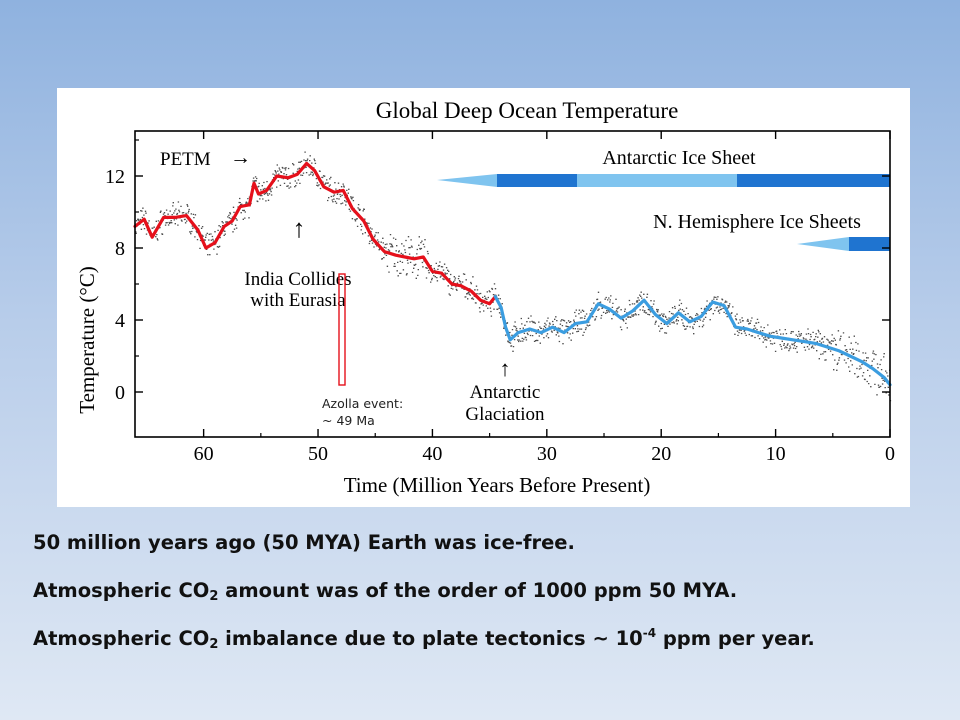 This screenshot has height=720, width=960. Describe the element at coordinates (649, 633) in the screenshot. I see `caption-line-3-sup: -4` at that location.